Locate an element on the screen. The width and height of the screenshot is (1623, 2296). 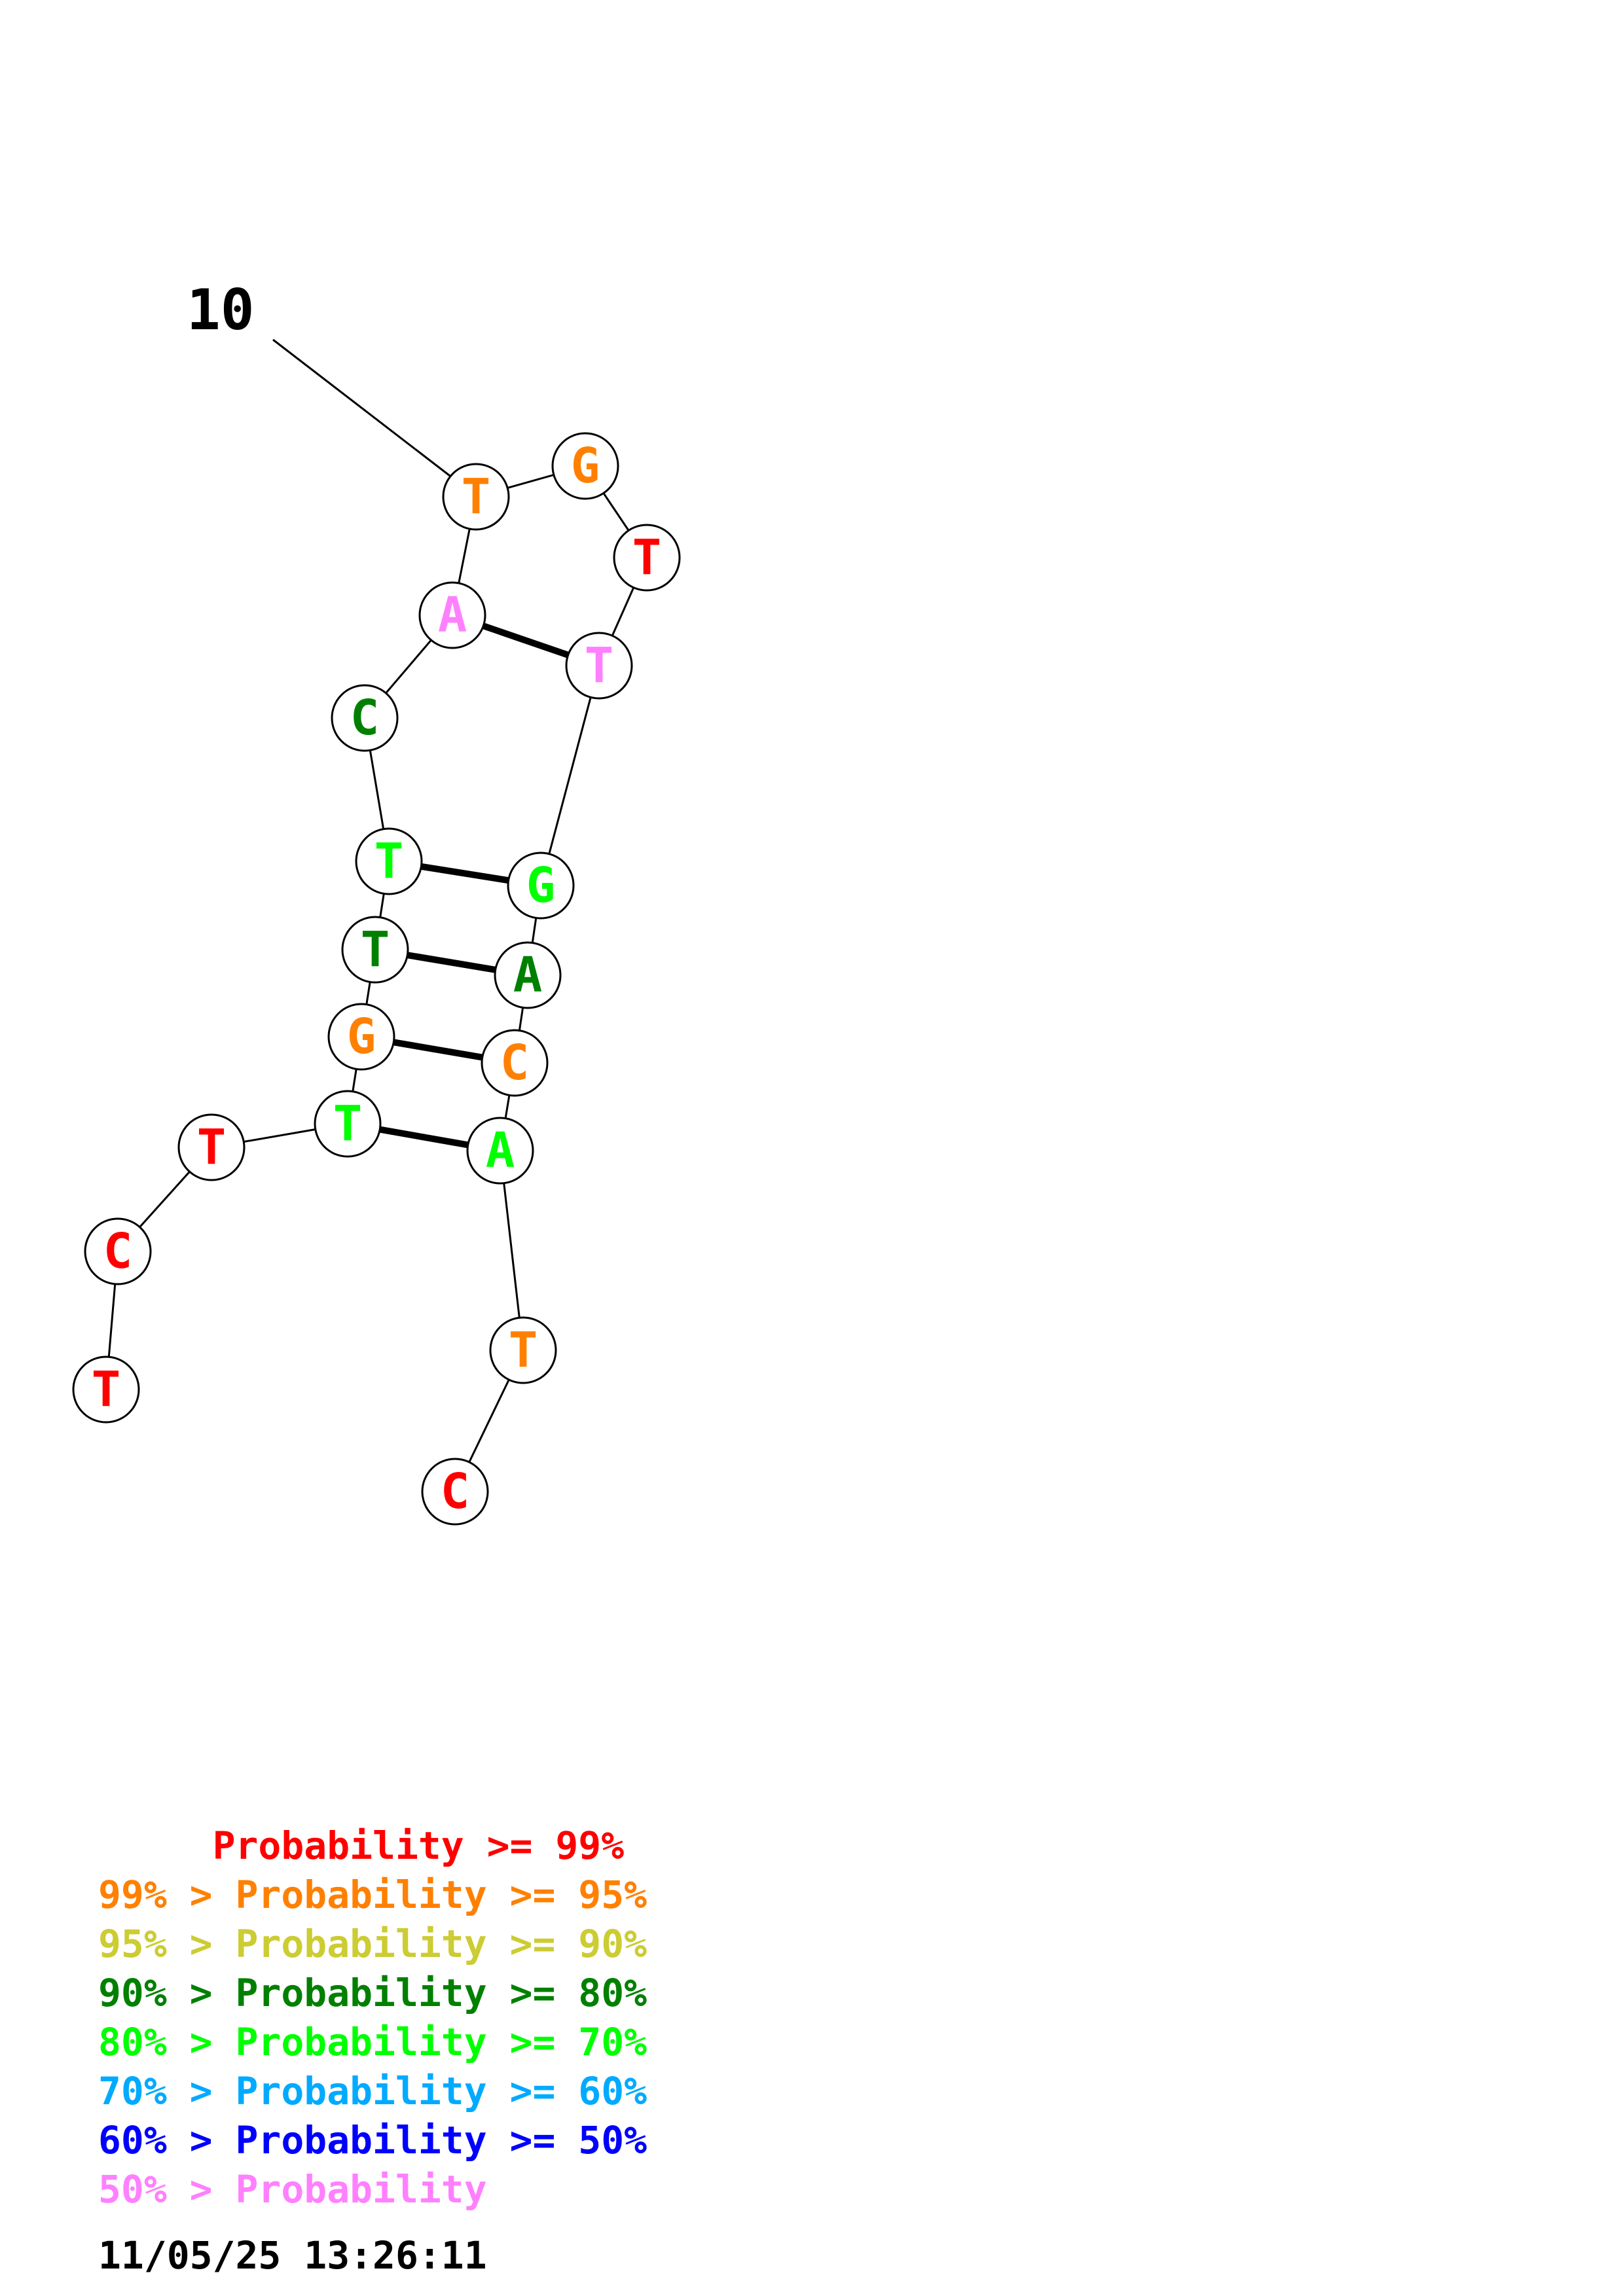
nucleotide-6: T is located at coordinates (375, 950).